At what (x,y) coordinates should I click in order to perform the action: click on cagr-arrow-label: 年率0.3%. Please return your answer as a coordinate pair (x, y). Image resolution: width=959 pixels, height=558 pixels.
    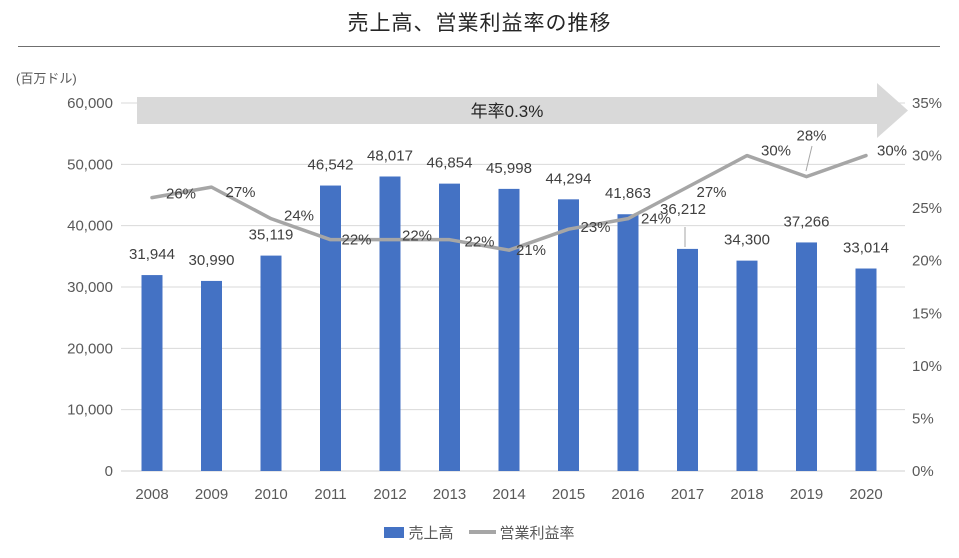
    Looking at the image, I should click on (507, 111).